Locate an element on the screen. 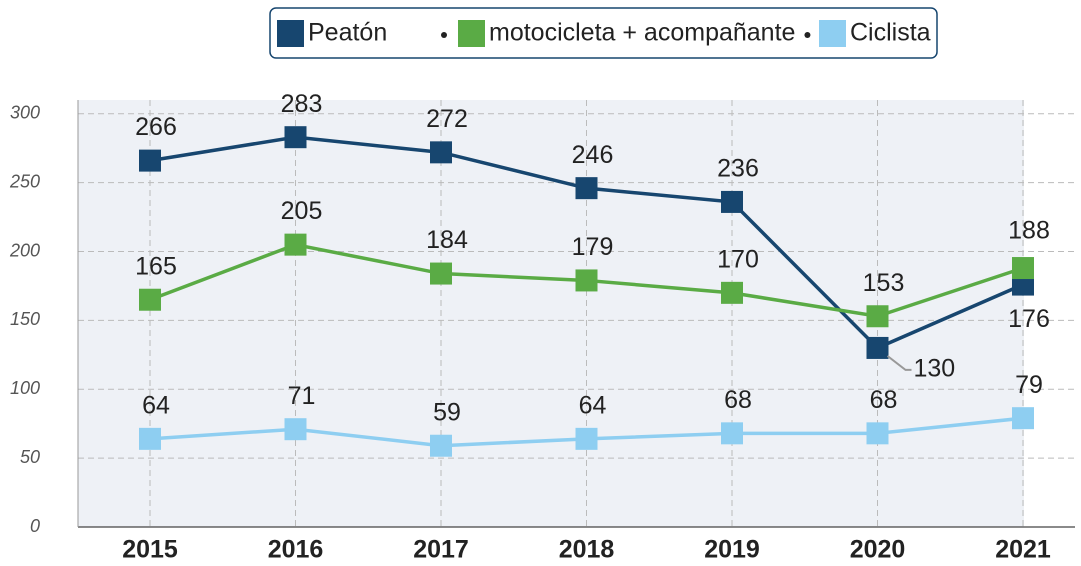  data-label: 236 is located at coordinates (738, 169).